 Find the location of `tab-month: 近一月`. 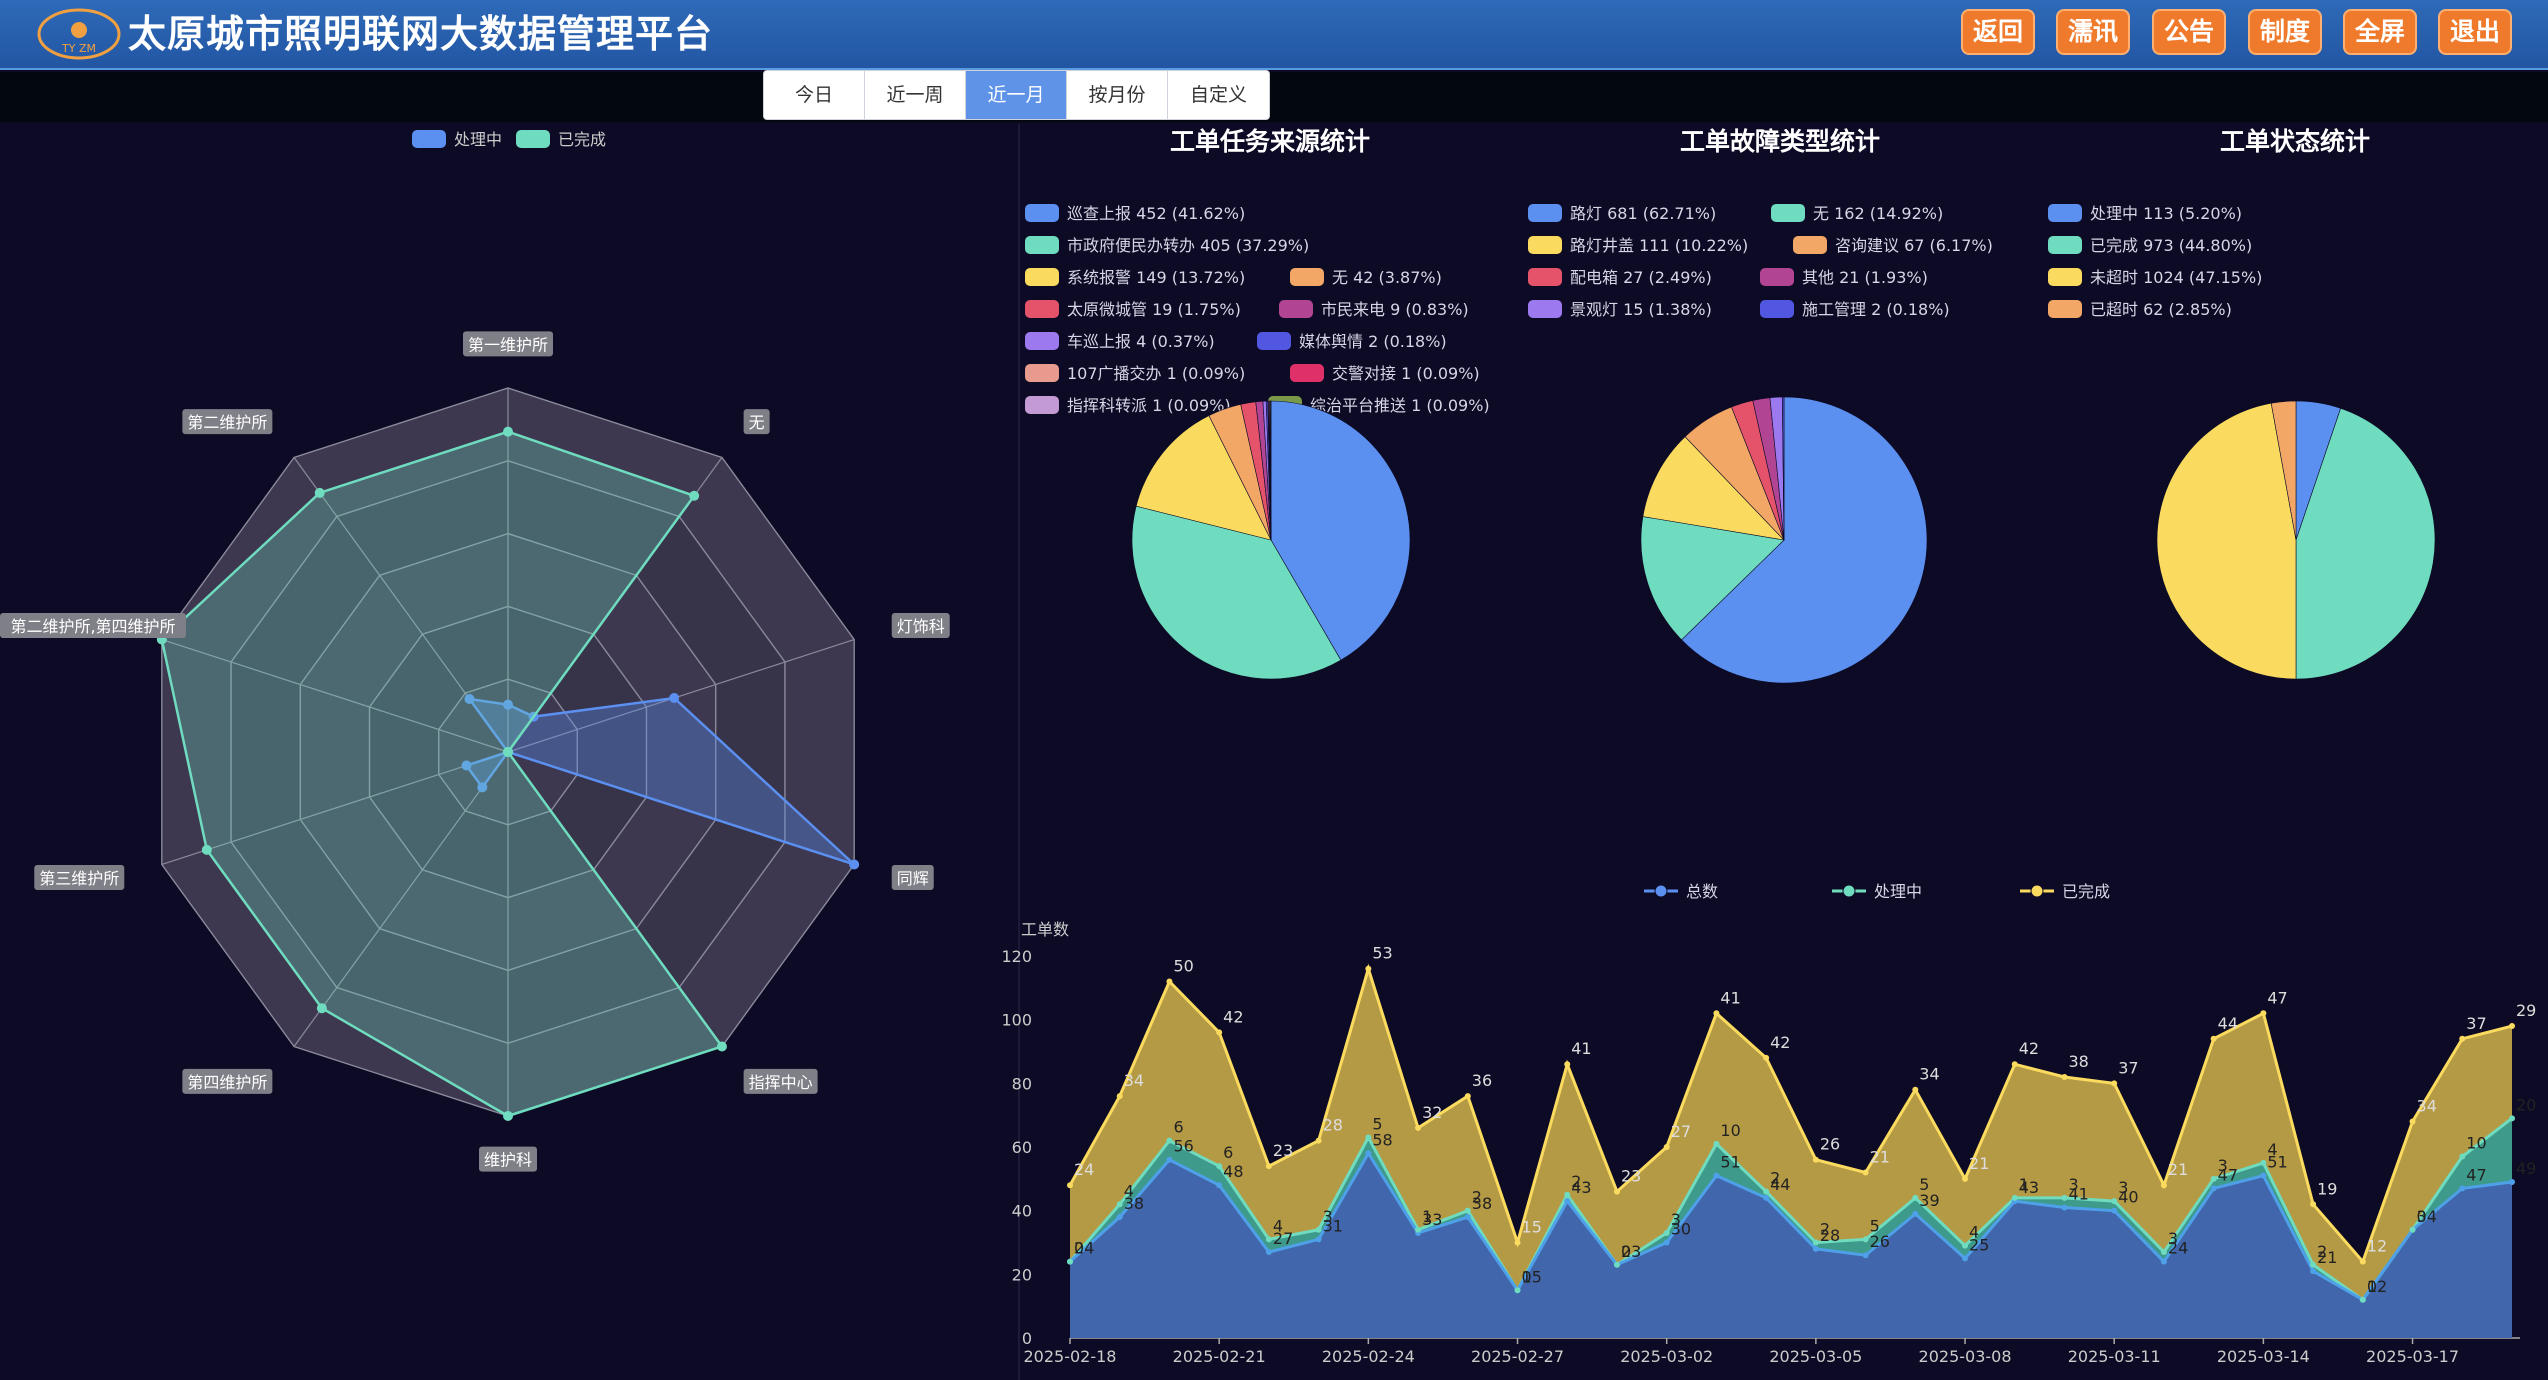

tab-month: 近一月 is located at coordinates (1016, 95).